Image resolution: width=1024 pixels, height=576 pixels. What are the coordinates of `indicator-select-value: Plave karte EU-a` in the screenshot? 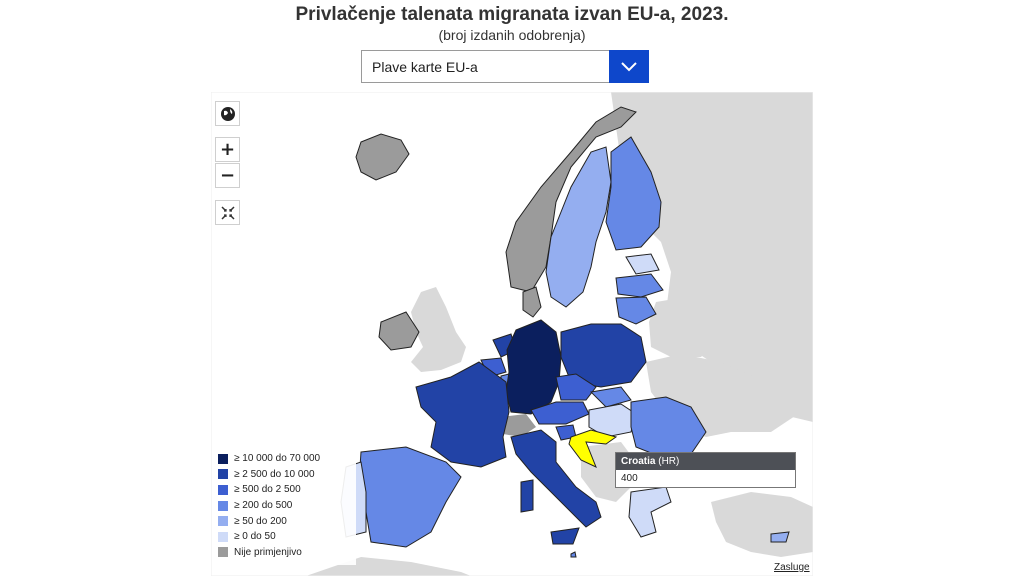 It's located at (425, 67).